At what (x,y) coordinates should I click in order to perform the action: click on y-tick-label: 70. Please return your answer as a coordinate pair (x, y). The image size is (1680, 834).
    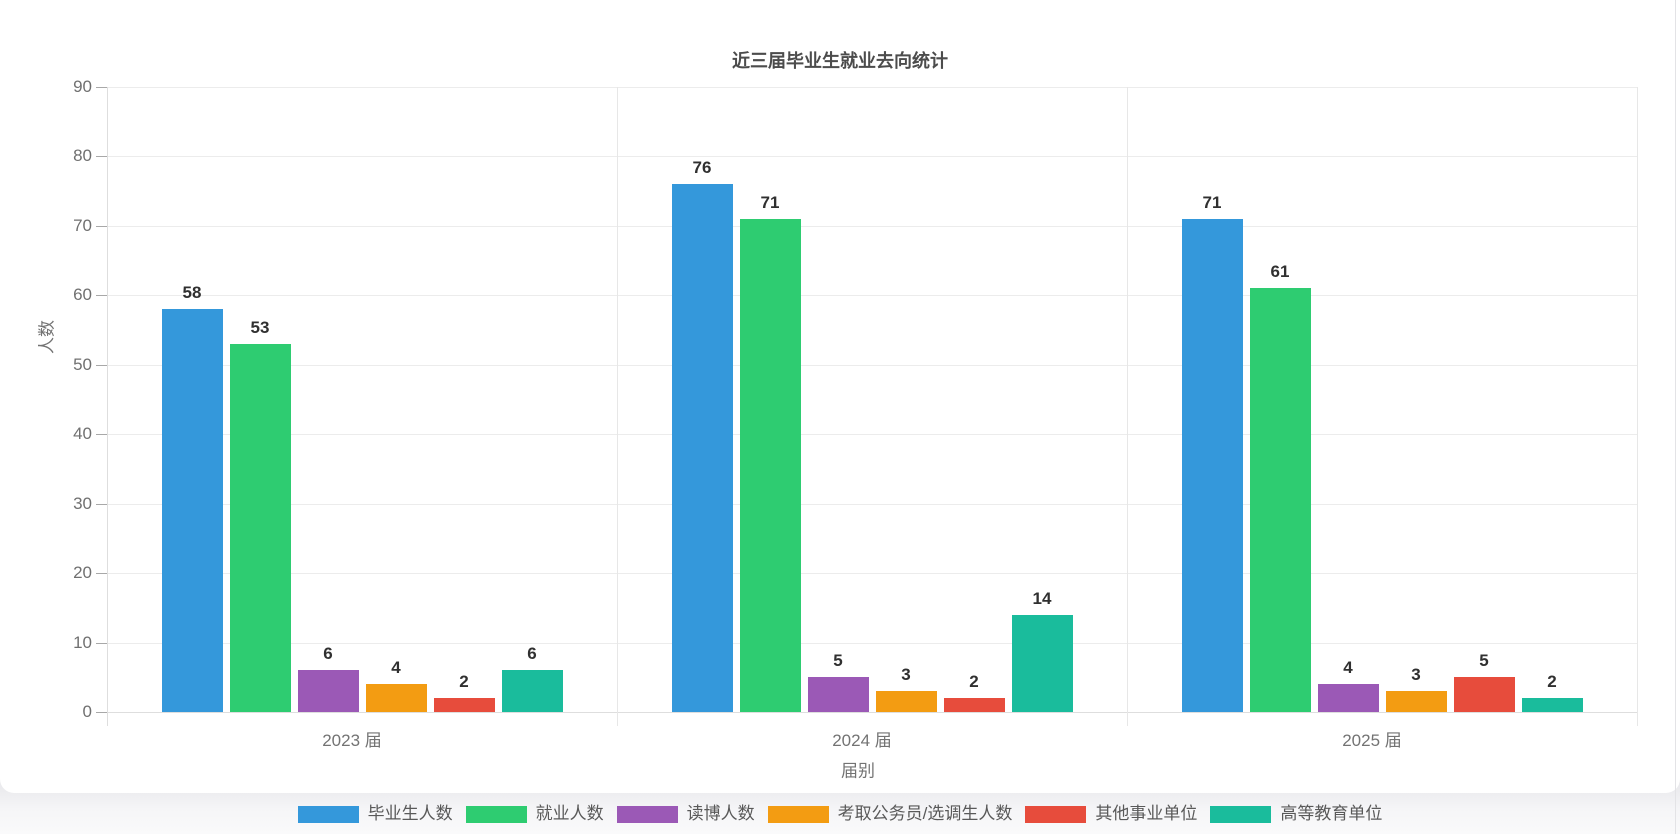
    Looking at the image, I should click on (82, 225).